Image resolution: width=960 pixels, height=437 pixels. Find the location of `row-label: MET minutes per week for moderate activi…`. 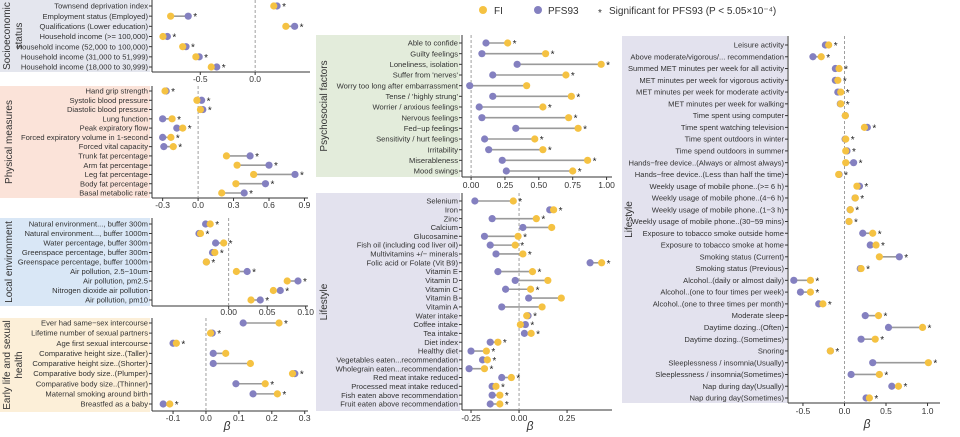

row-label: MET minutes per week for moderate activi… is located at coordinates (710, 92).